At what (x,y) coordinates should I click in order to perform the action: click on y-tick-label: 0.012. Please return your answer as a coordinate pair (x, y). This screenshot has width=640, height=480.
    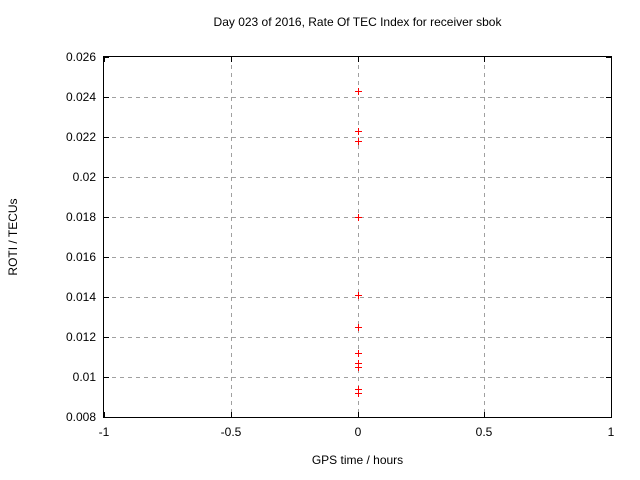
    Looking at the image, I should click on (80, 337).